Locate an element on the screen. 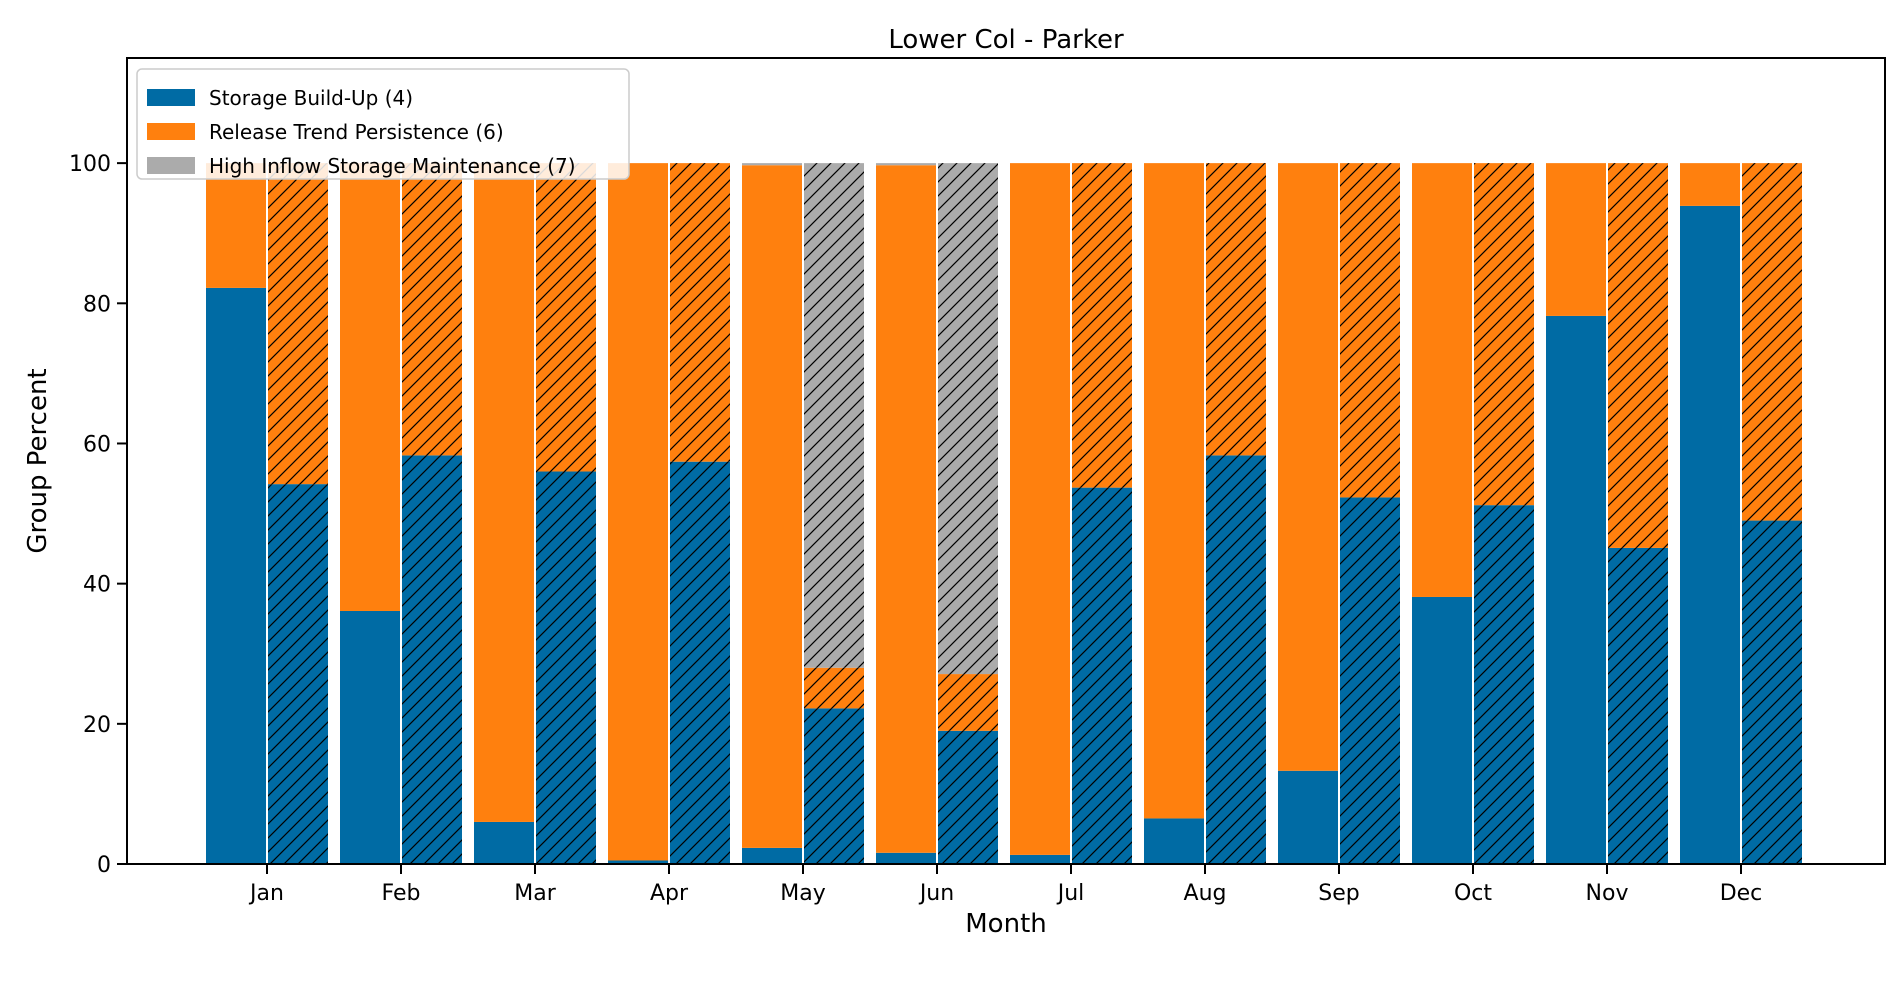  chart-title: Lower Col - Parker is located at coordinates (1006, 40).